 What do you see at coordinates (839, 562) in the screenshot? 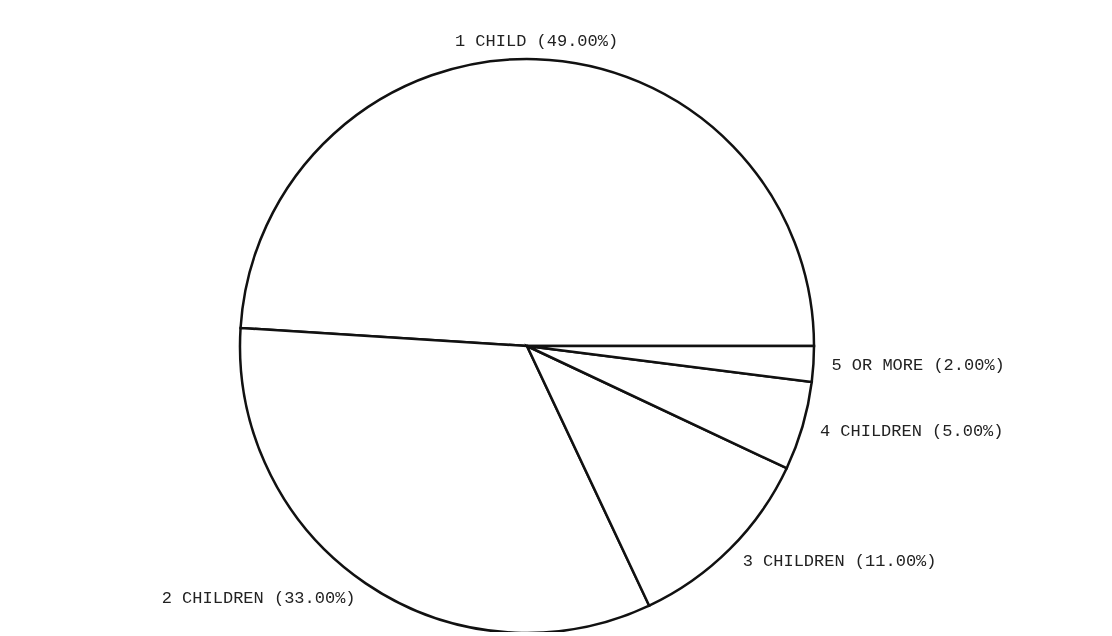
I see `slice-label: 3 CHILDREN (11.00%)` at bounding box center [839, 562].